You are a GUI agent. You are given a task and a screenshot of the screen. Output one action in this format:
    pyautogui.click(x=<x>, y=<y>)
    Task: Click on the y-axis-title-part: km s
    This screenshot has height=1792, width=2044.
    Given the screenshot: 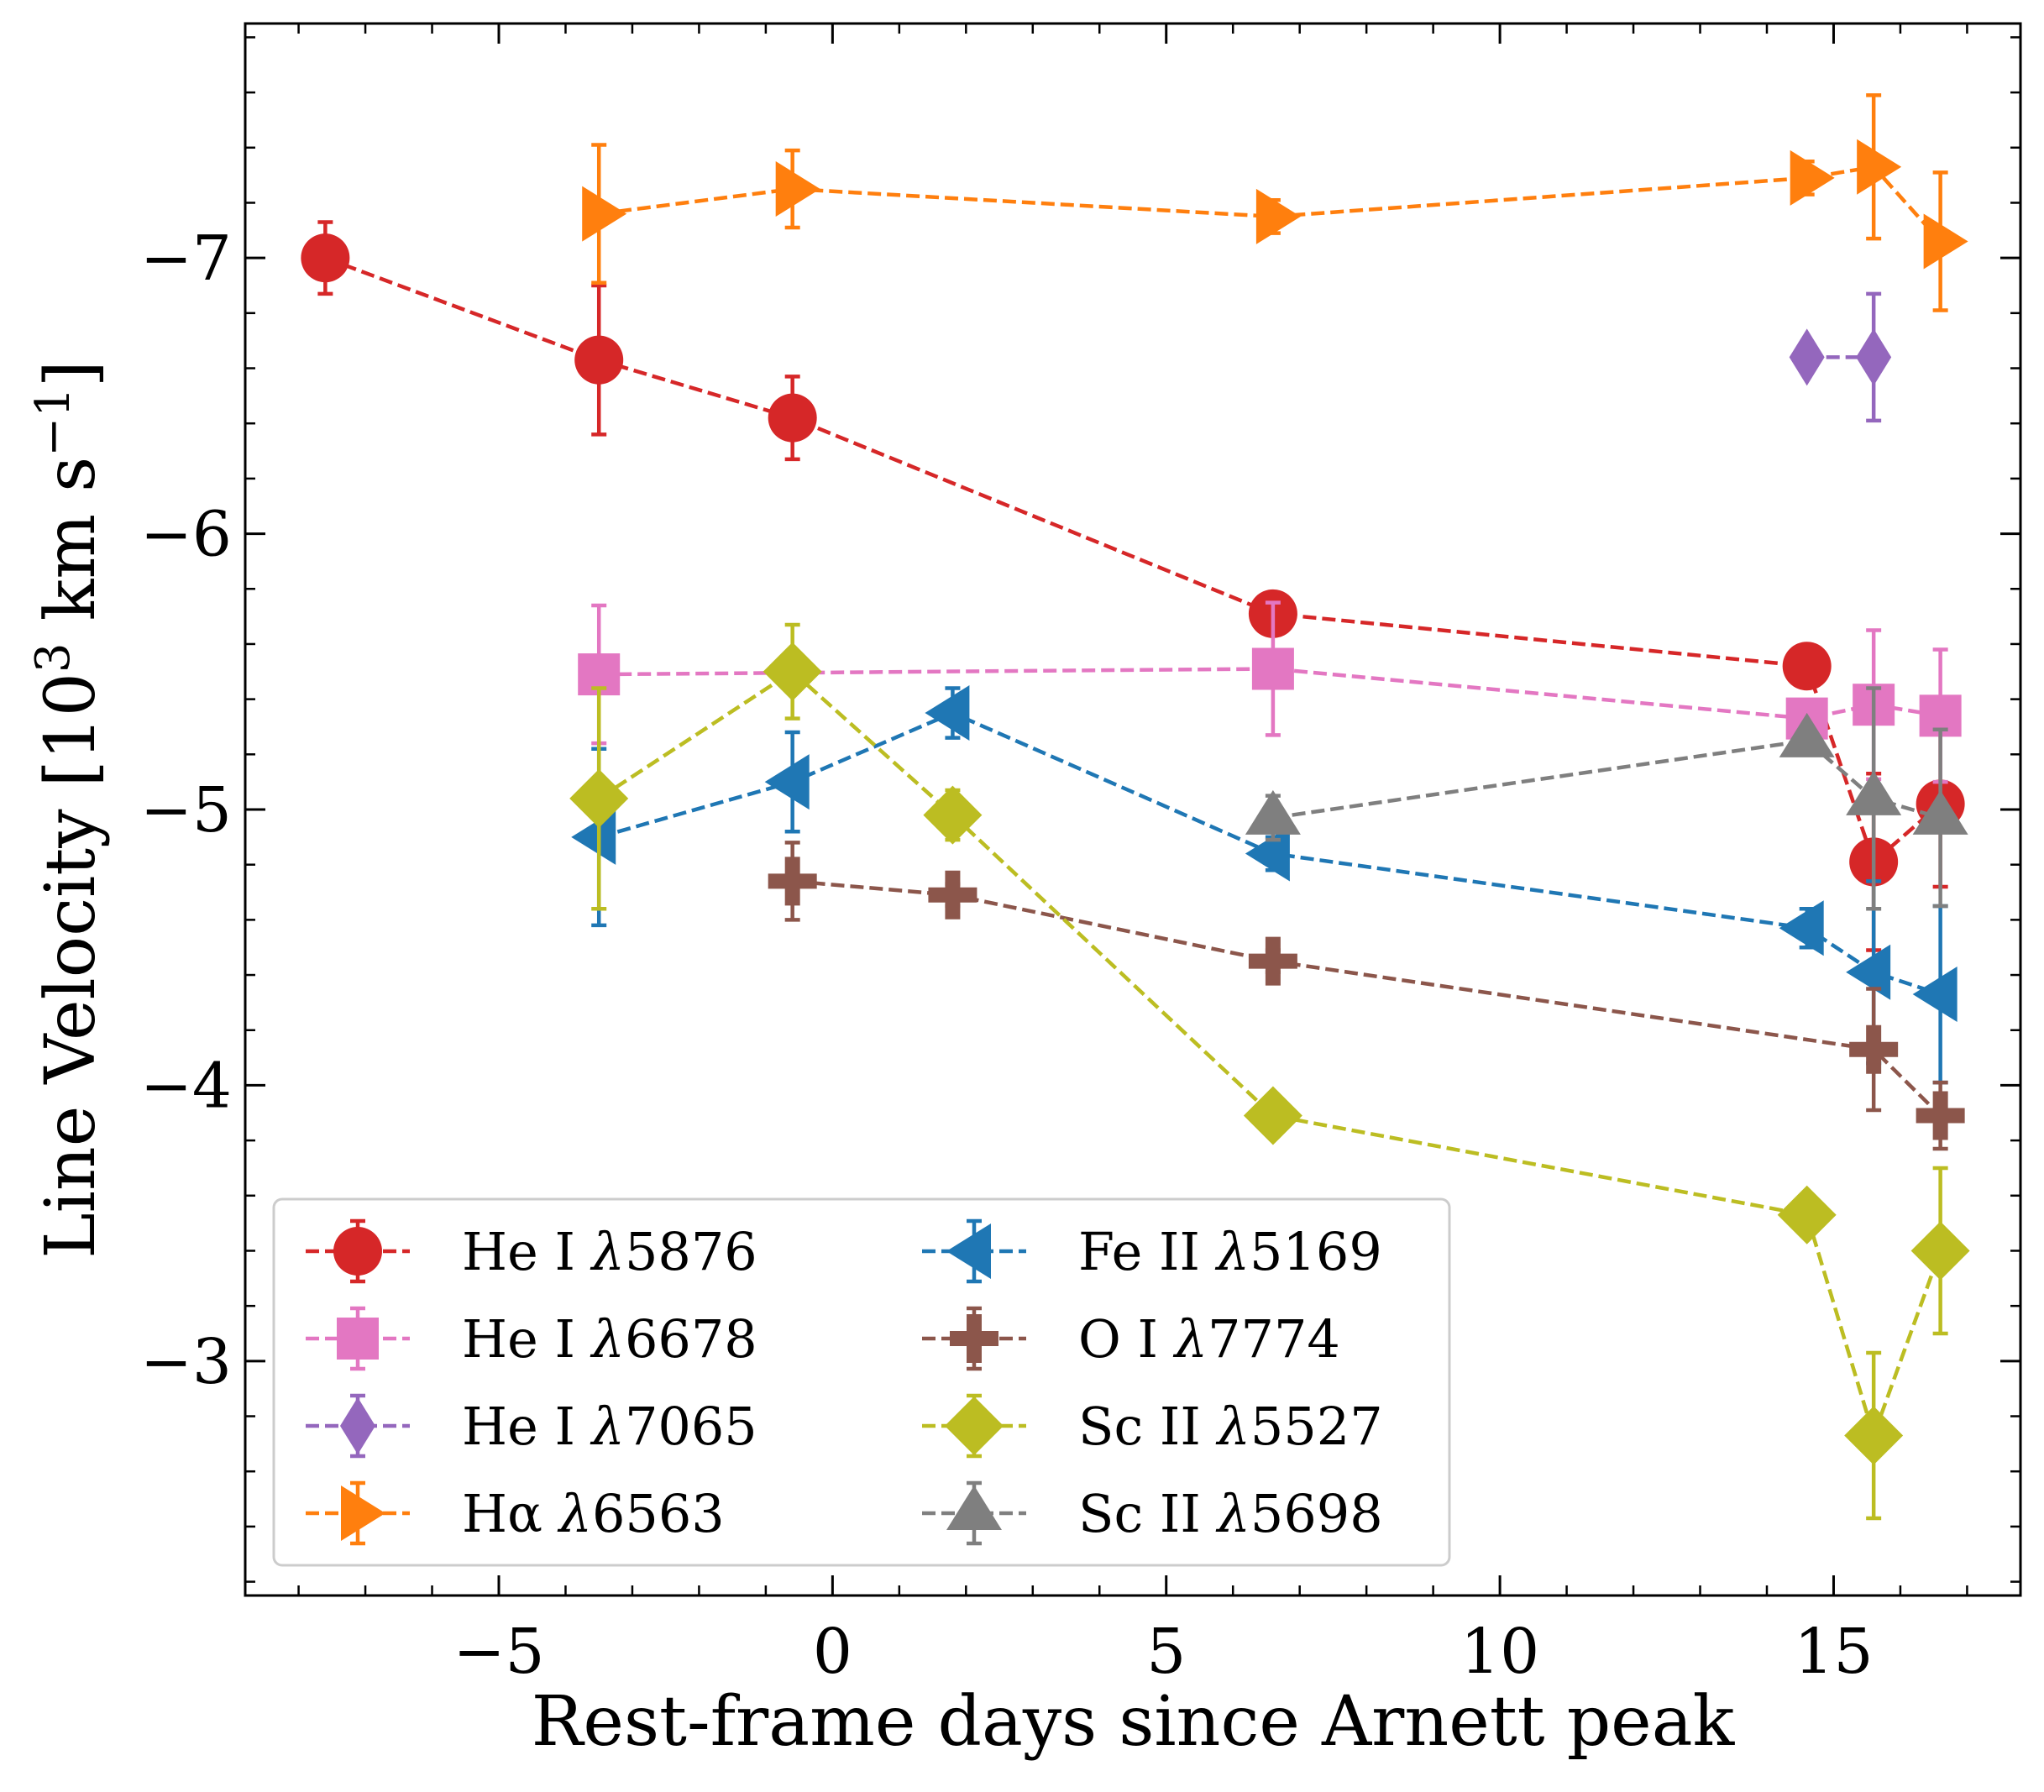 What is the action you would take?
    pyautogui.click(x=71, y=550)
    